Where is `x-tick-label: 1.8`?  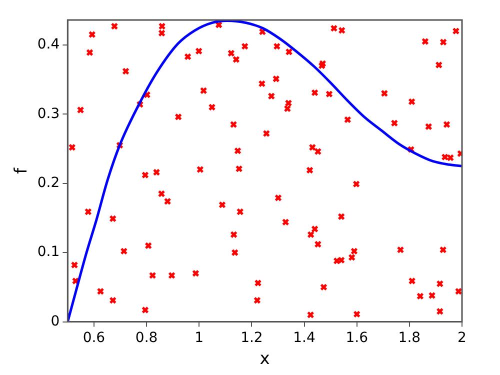 x-tick-label: 1.8 is located at coordinates (409, 338).